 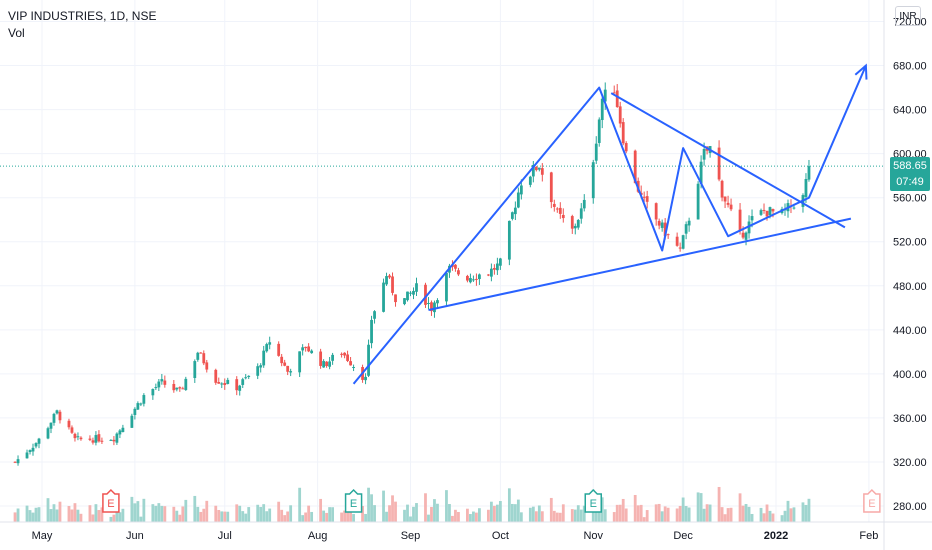 What do you see at coordinates (728, 160) in the screenshot?
I see `resistance-trendline` at bounding box center [728, 160].